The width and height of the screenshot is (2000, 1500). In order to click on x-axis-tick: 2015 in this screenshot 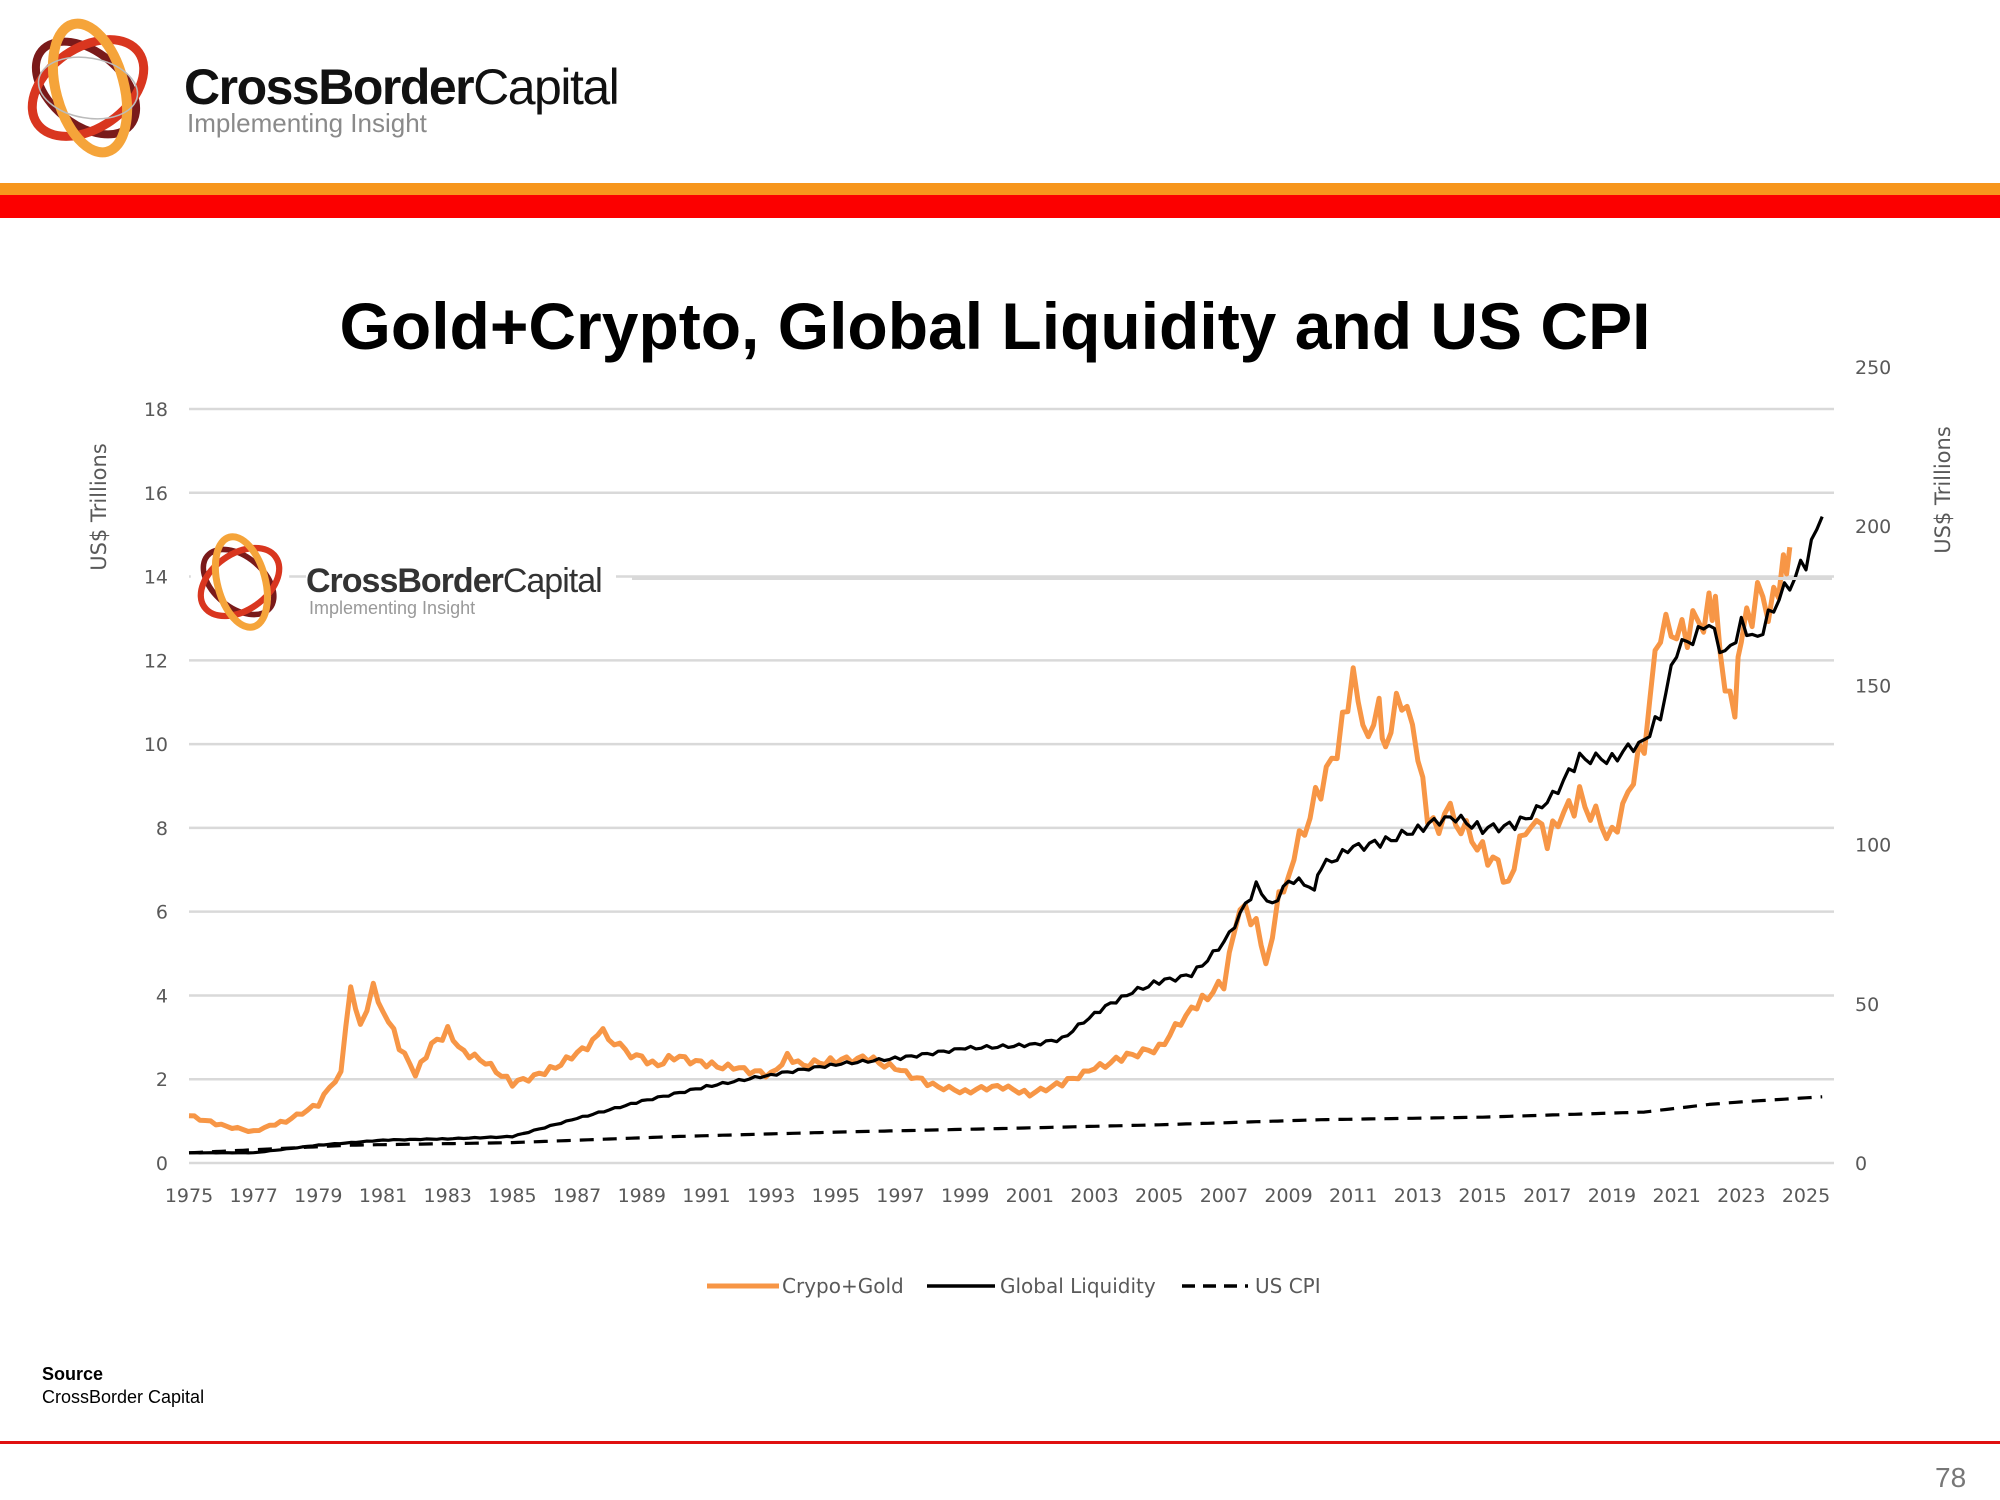, I will do `click(1482, 1196)`.